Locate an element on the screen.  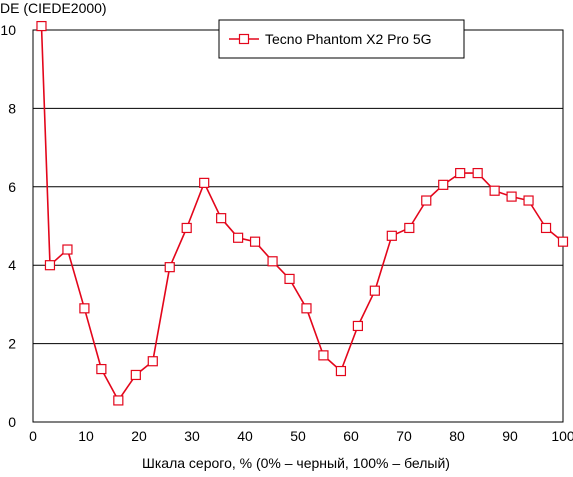
y-tick-label: 8 is located at coordinates (12, 108).